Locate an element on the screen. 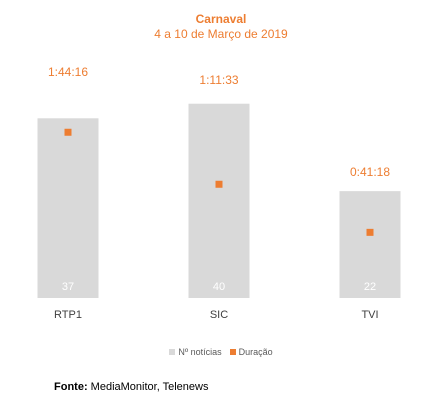 The width and height of the screenshot is (442, 411). duration-label-sic: 1:11:33 is located at coordinates (218, 80).